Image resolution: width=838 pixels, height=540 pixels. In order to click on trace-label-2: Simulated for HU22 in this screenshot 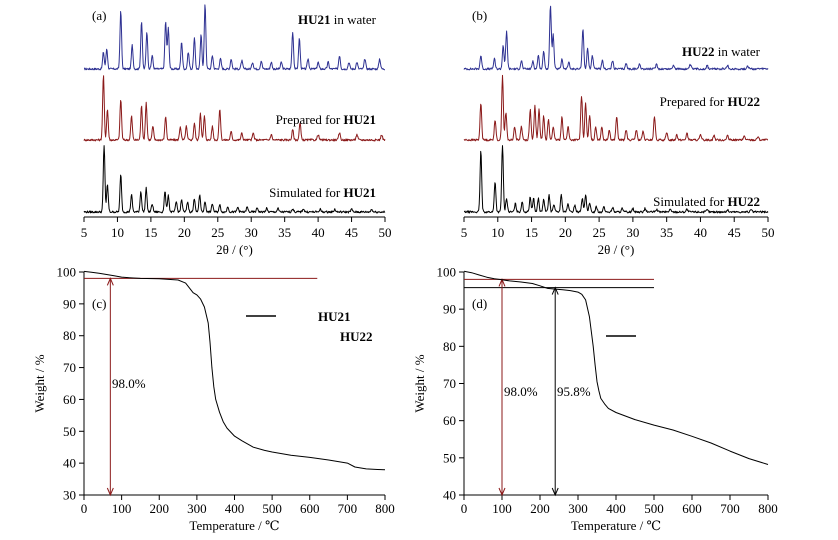, I will do `click(706, 201)`.